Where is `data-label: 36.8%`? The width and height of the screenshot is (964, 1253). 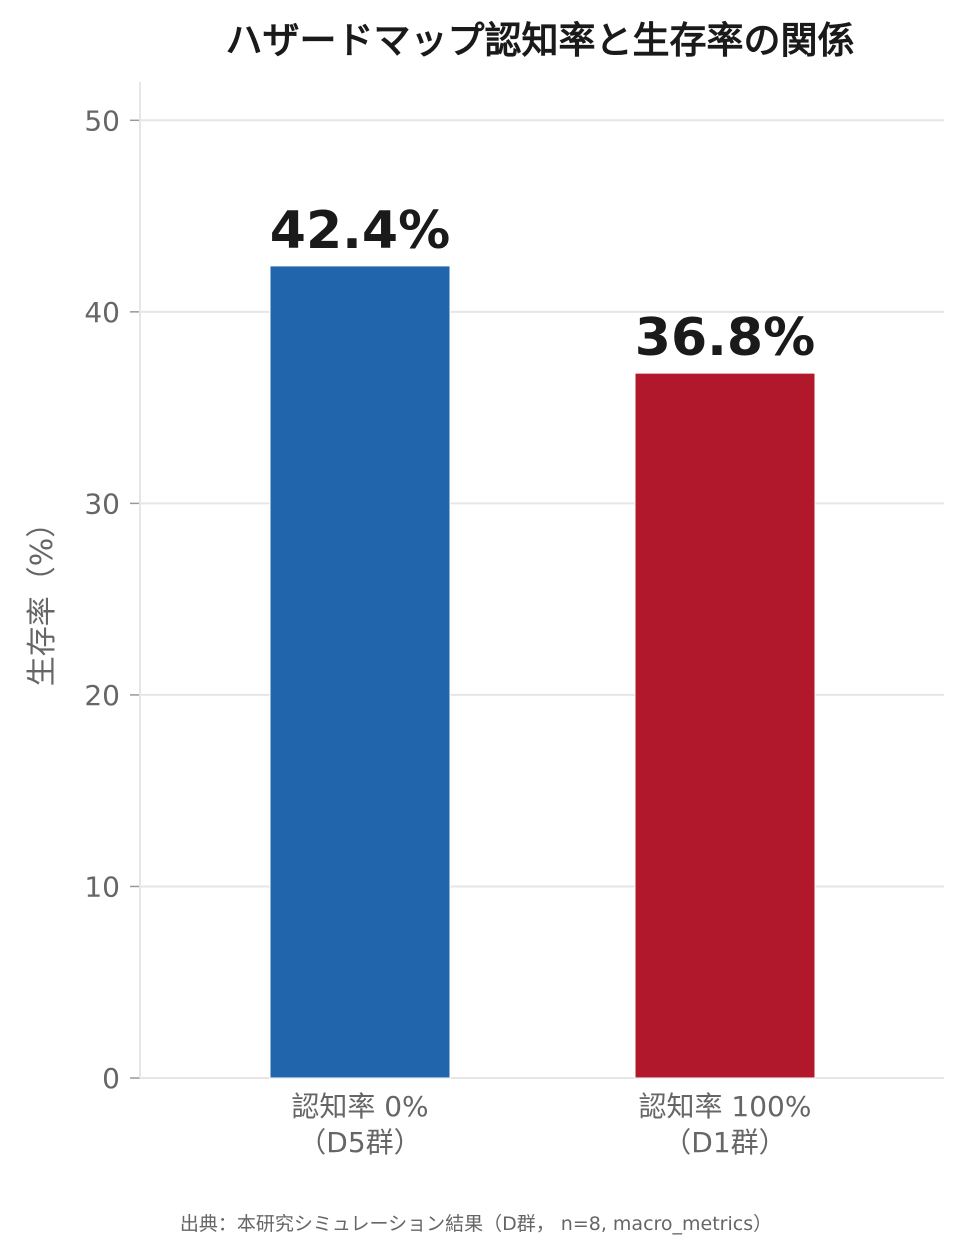
data-label: 36.8% is located at coordinates (725, 338).